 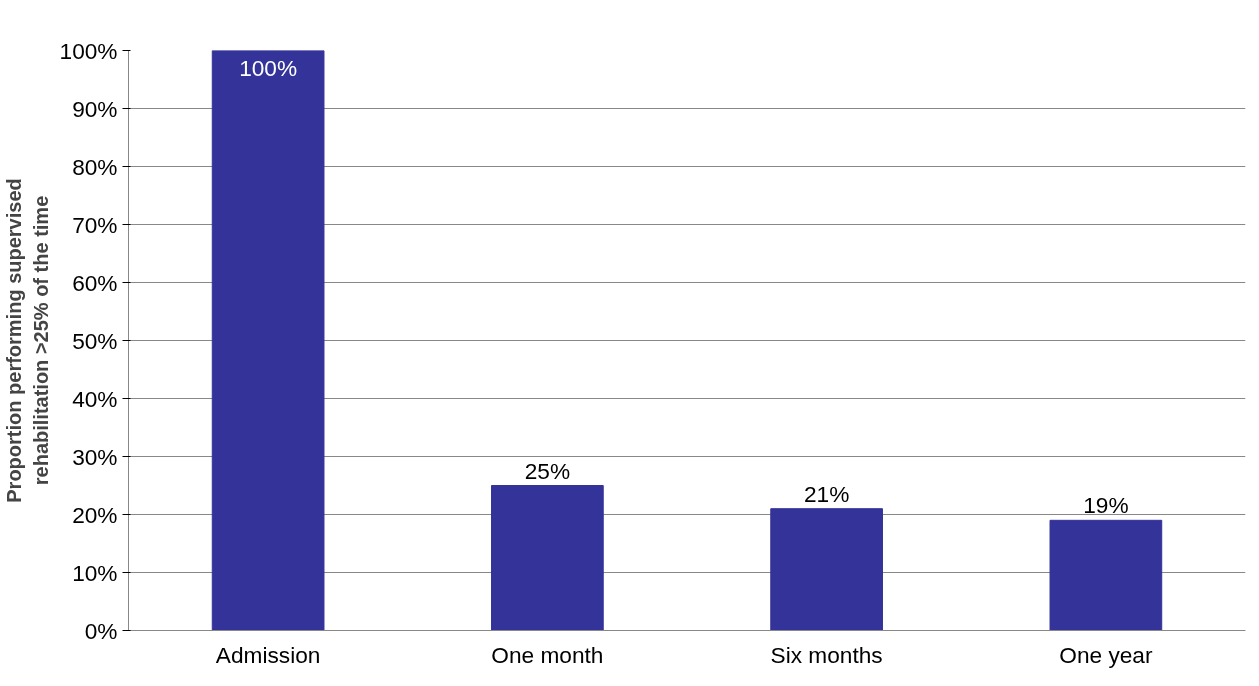 What do you see at coordinates (1106, 654) in the screenshot?
I see `x-tick-label: One year` at bounding box center [1106, 654].